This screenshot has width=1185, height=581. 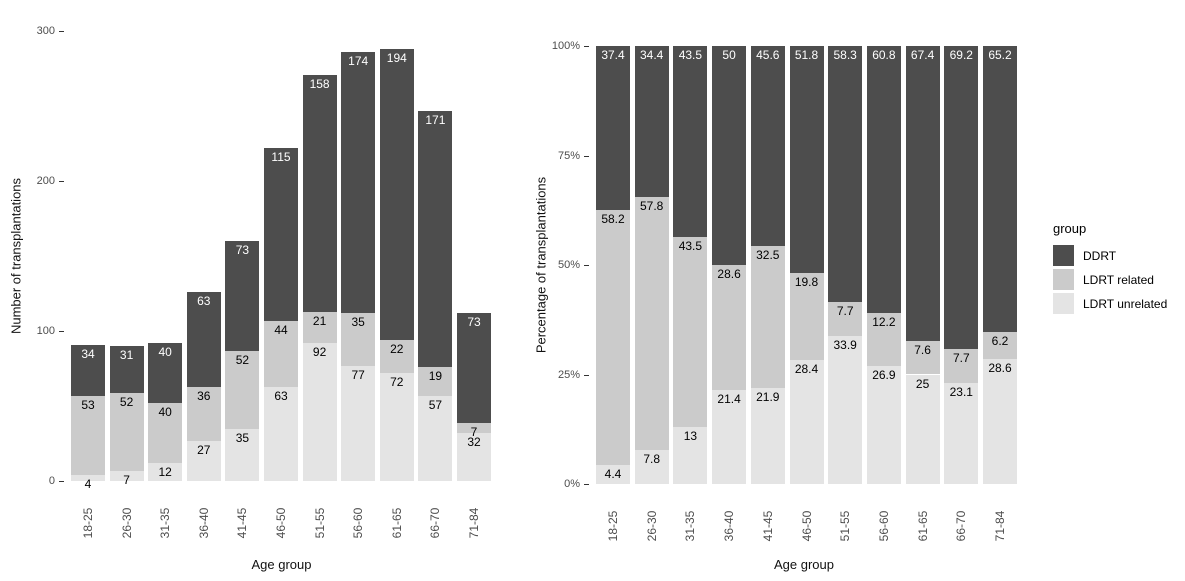 What do you see at coordinates (1000, 189) in the screenshot?
I see `bar-segment: 65.2` at bounding box center [1000, 189].